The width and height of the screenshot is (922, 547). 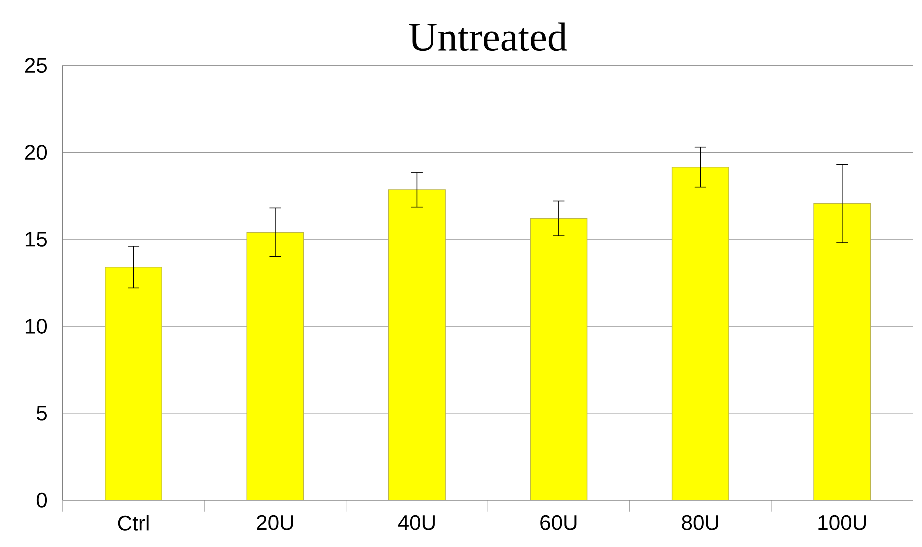 I want to click on x-tick-label: 100U, so click(x=842, y=522).